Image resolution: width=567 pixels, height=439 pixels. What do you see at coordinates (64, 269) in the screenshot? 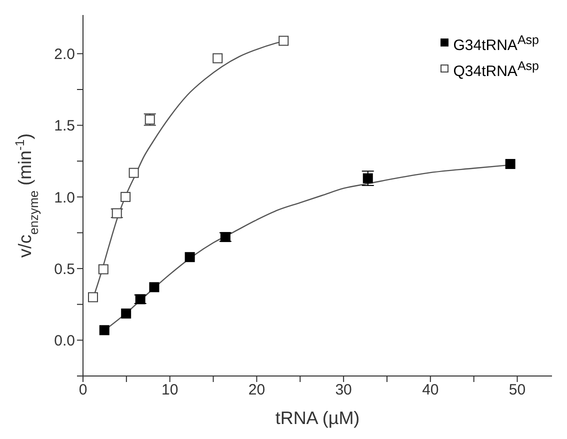
I see `y-tick-label: 0.5` at bounding box center [64, 269].